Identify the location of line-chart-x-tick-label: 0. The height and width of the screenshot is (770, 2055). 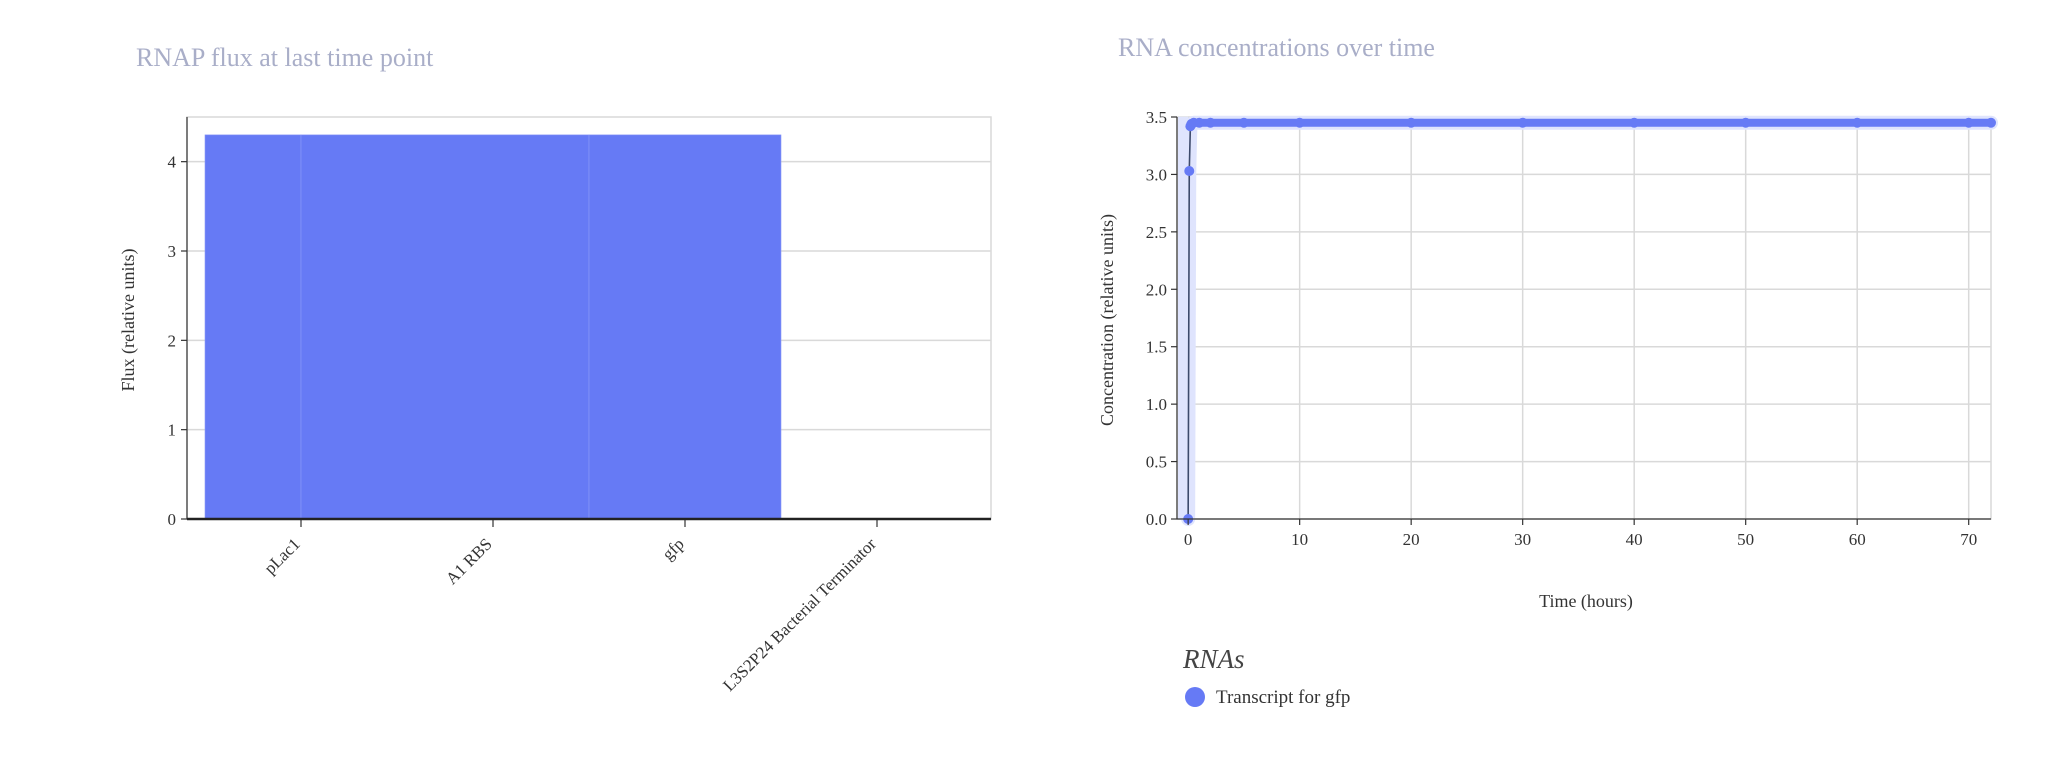
(1188, 539).